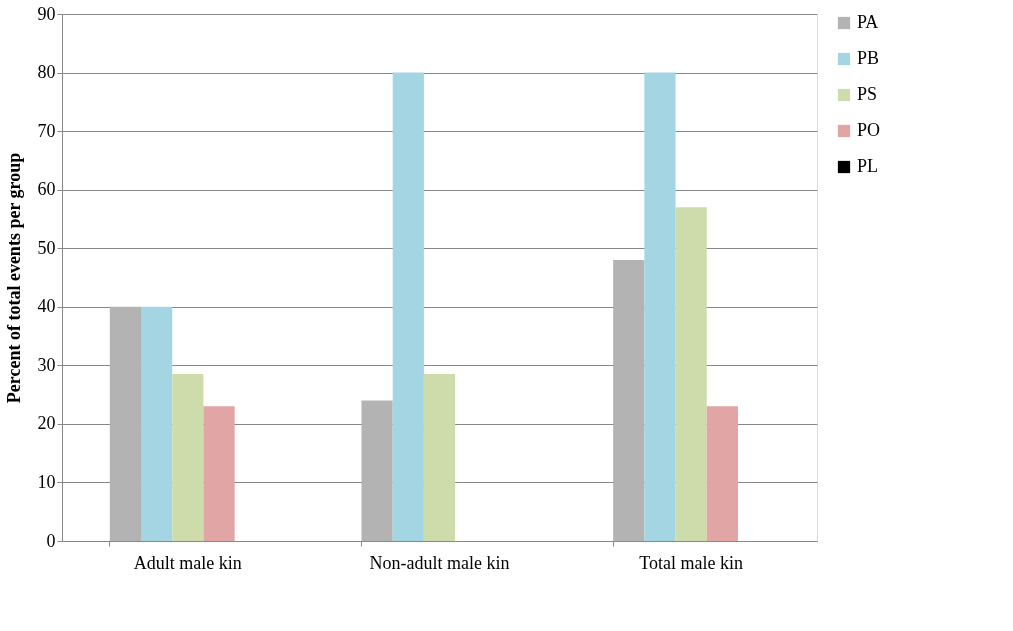 The height and width of the screenshot is (631, 1013). I want to click on y-tick-label: 0, so click(51, 540).